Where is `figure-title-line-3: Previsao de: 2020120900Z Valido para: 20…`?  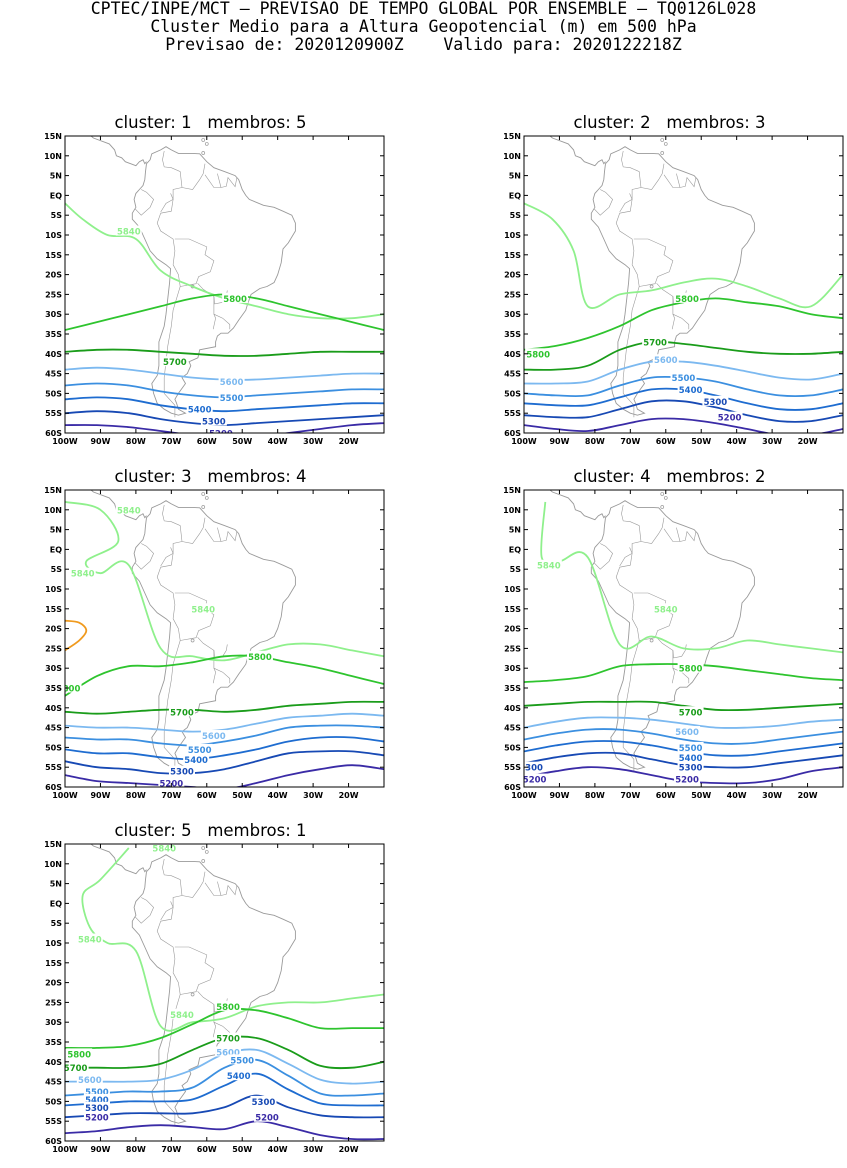 figure-title-line-3: Previsao de: 2020120900Z Valido para: 20… is located at coordinates (423, 44).